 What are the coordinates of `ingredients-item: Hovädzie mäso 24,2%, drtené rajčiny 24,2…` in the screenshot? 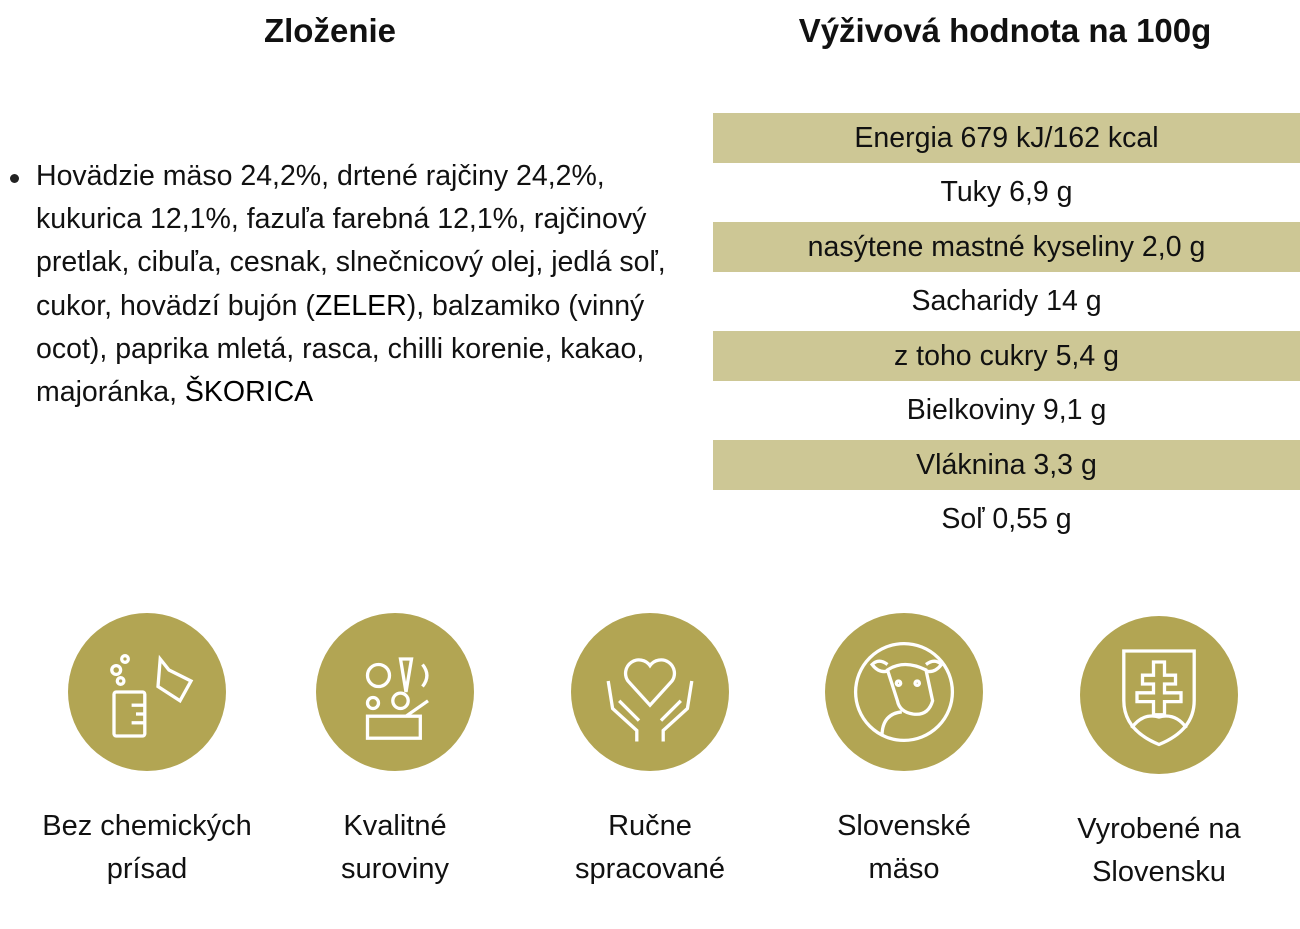 It's located at (353, 284).